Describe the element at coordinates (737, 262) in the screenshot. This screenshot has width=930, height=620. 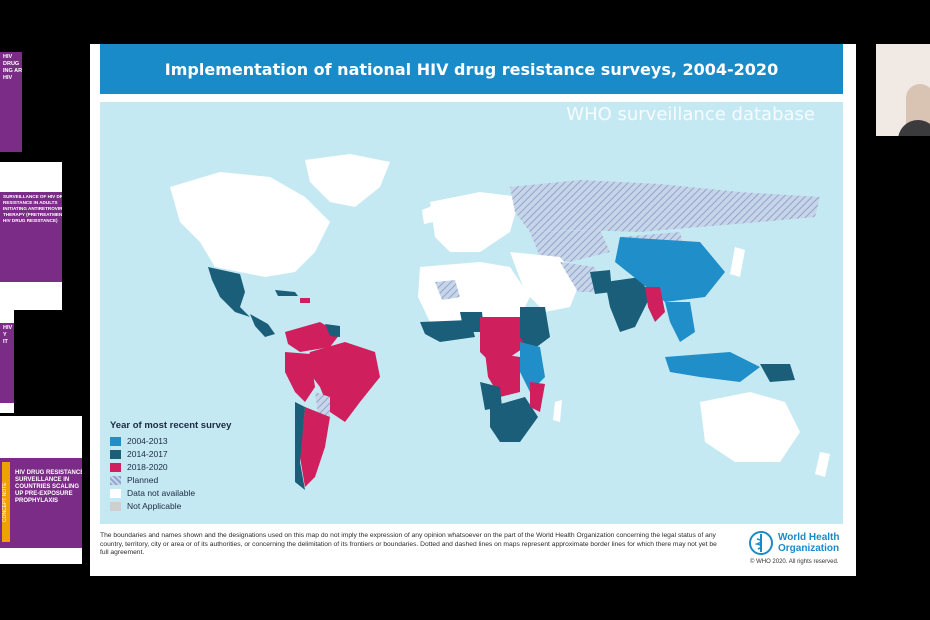
I see `japan` at that location.